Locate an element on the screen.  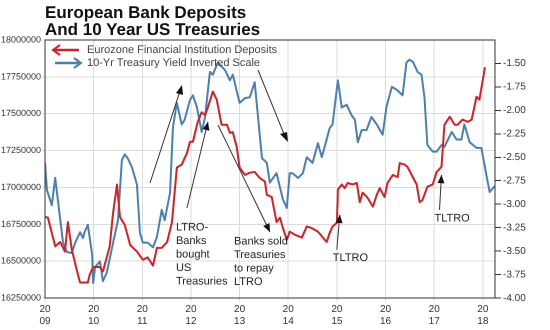
y2-tick-label: -3.00 is located at coordinates (514, 204).